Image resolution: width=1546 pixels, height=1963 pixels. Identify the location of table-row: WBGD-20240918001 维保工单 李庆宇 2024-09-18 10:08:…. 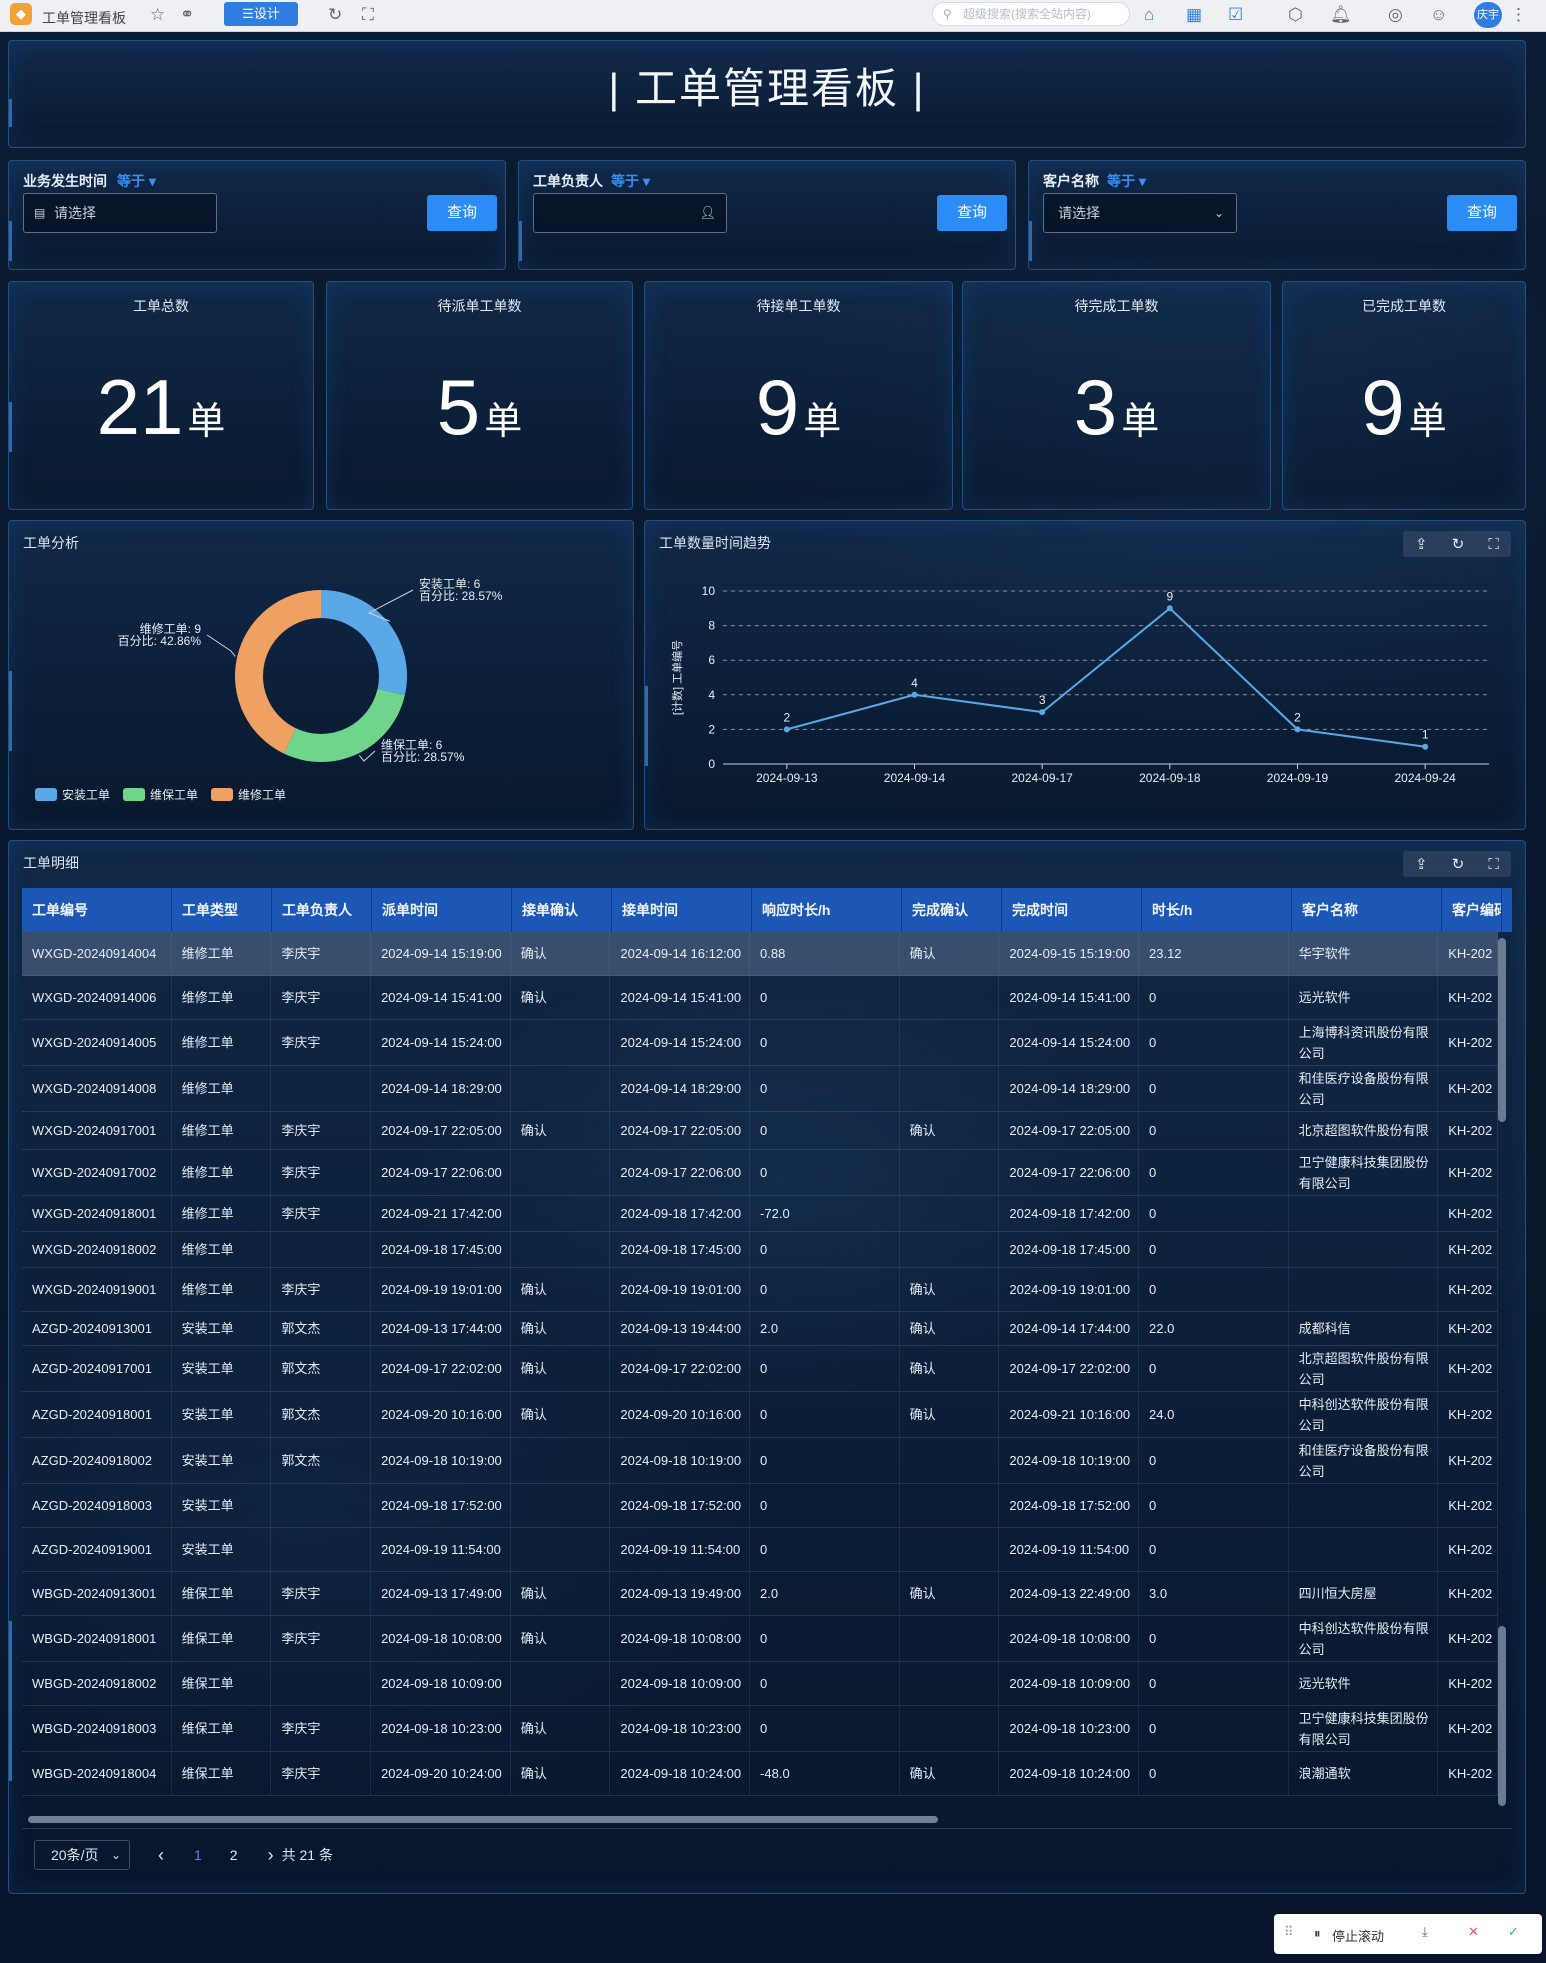
(760, 1639).